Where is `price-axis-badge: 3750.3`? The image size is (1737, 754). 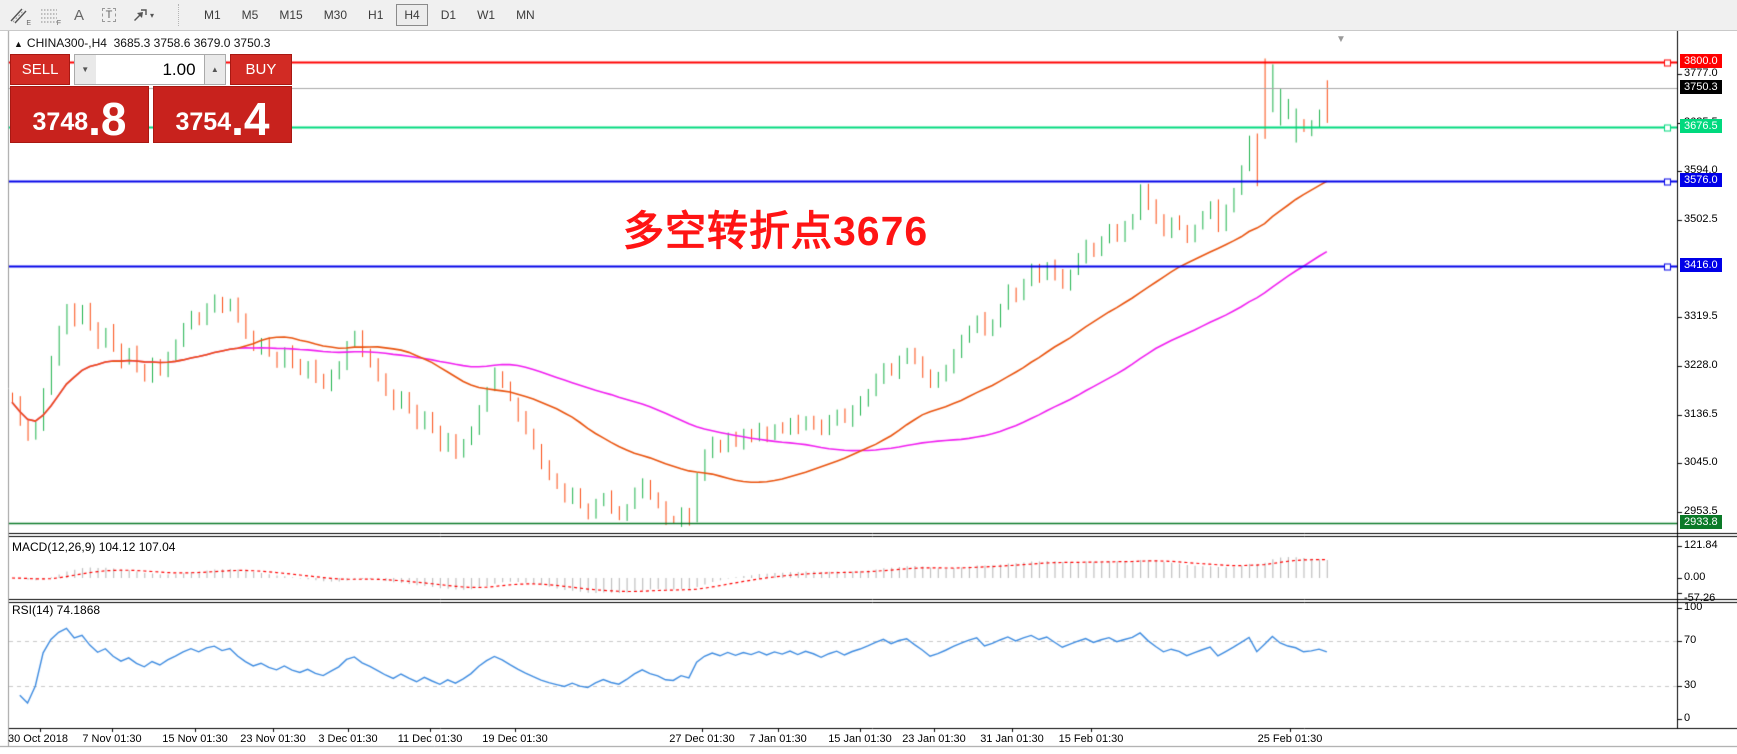
price-axis-badge: 3750.3 is located at coordinates (1701, 87).